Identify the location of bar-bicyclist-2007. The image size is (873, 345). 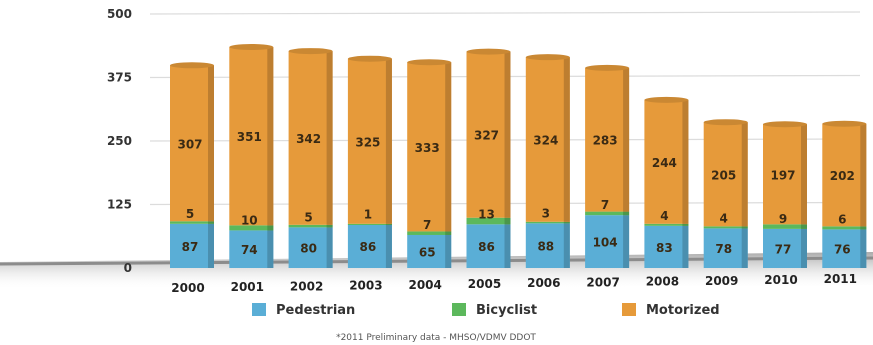
(607, 213).